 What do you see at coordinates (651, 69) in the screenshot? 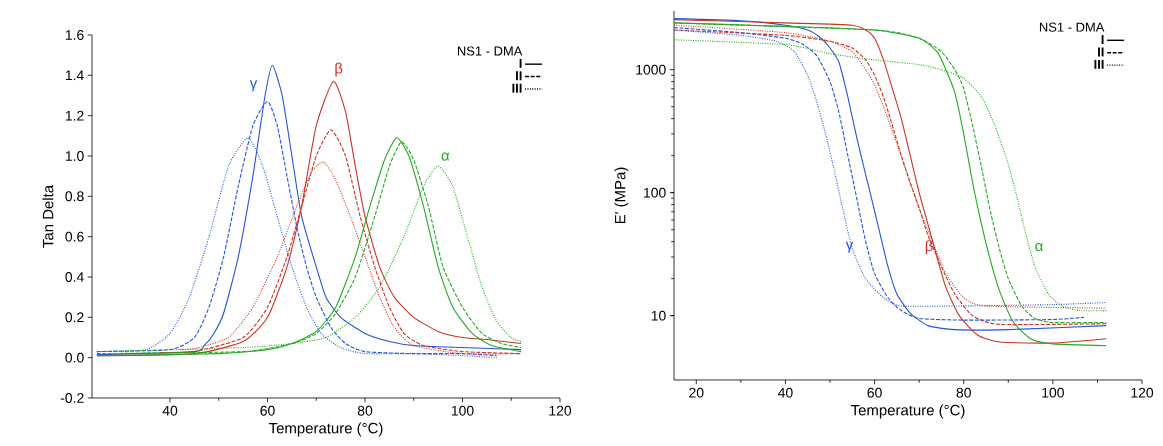
I see `y-tick-label: 1000` at bounding box center [651, 69].